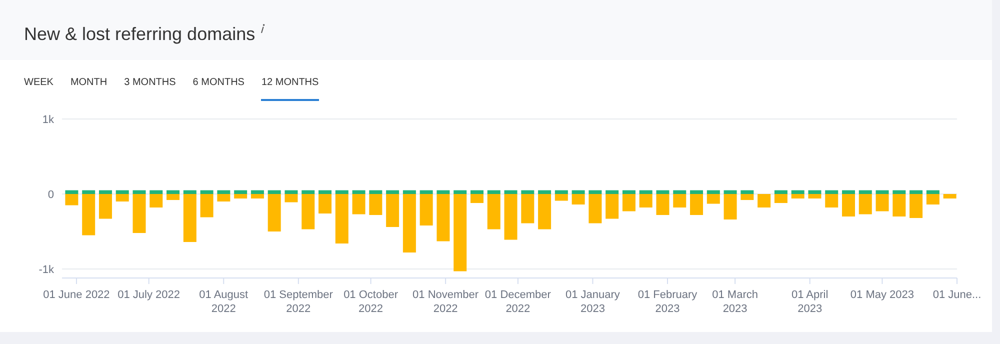  I want to click on text: WEEK, so click(39, 83).